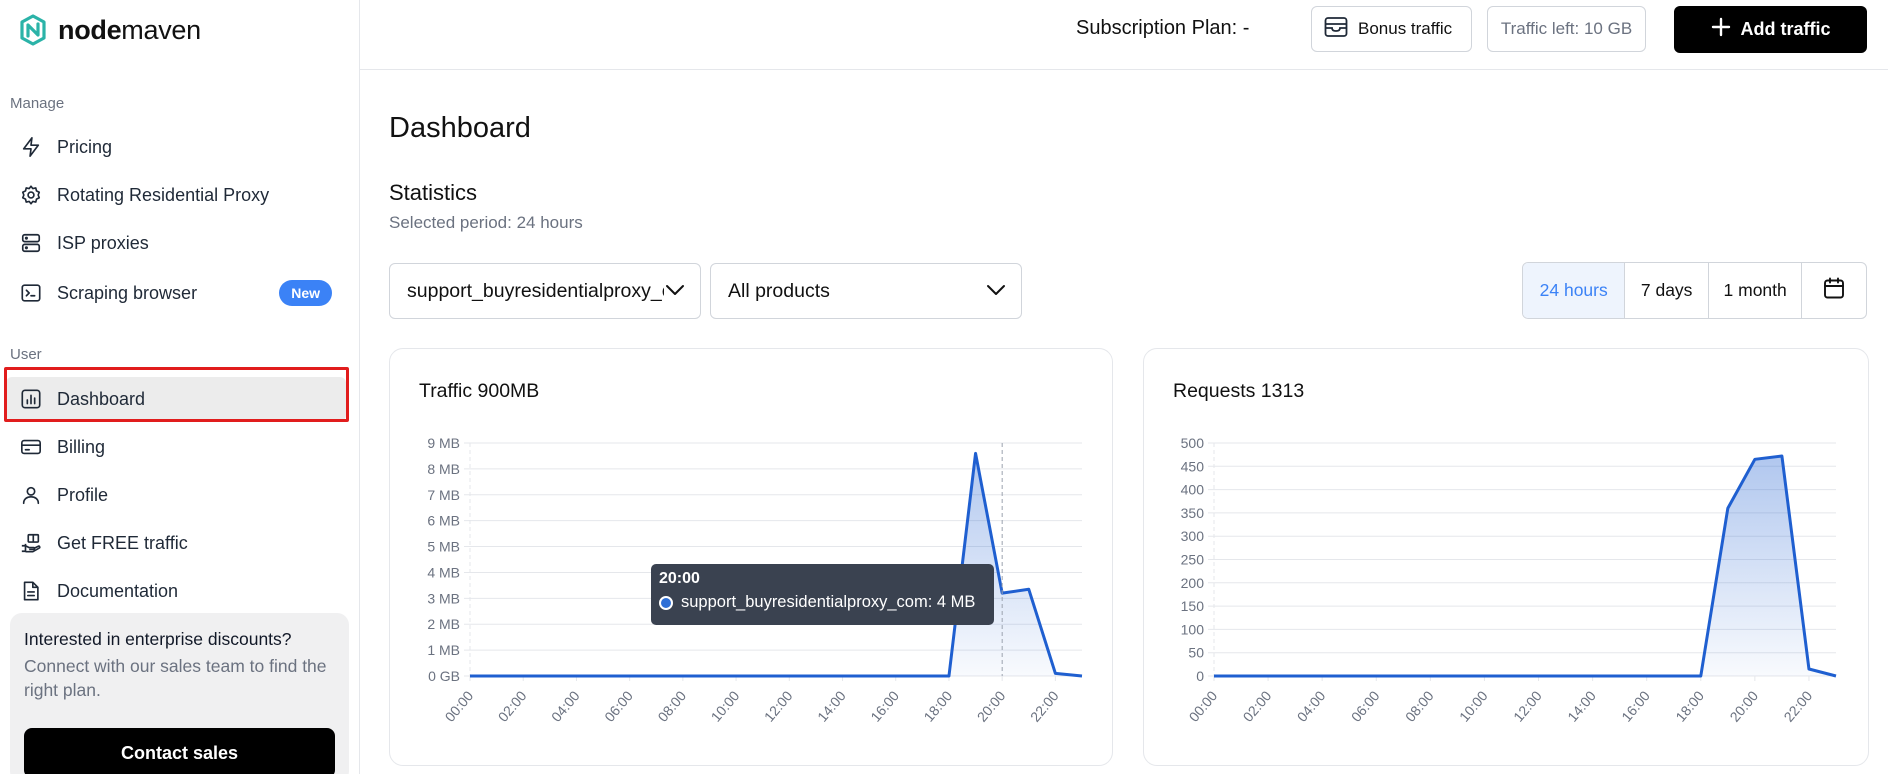  I want to click on y-tick-label: 150, so click(1193, 606).